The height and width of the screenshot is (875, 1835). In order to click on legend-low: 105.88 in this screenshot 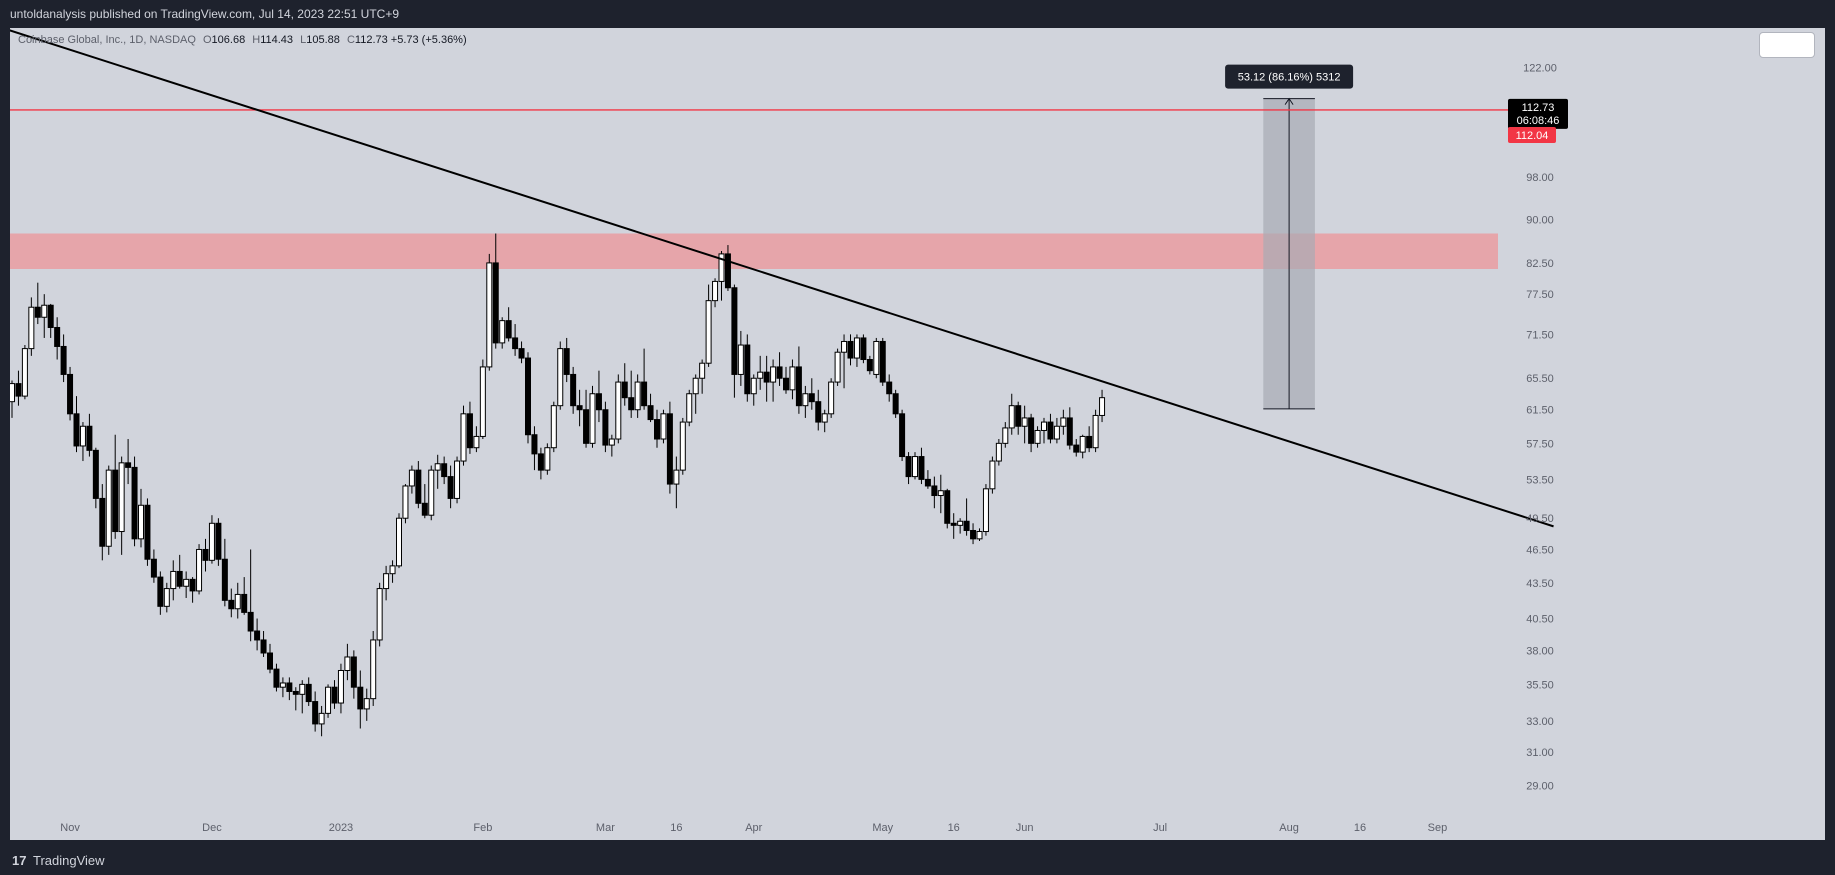, I will do `click(323, 40)`.